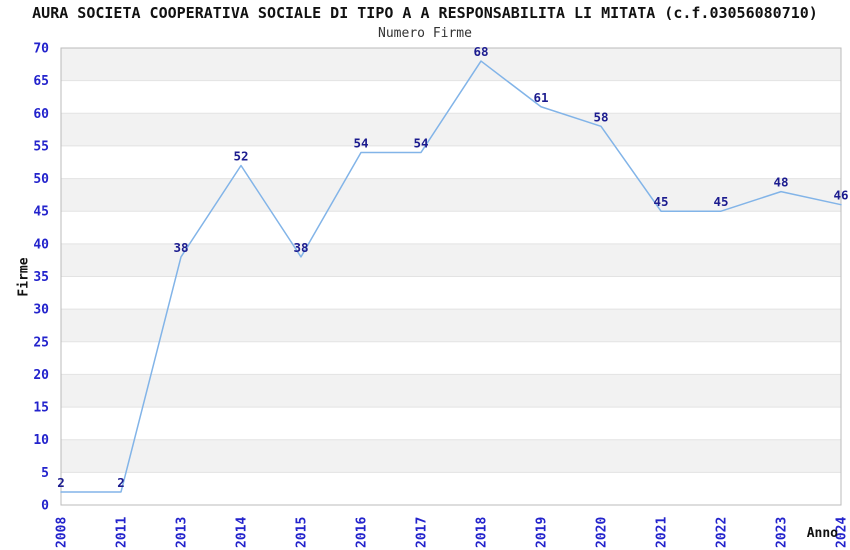 The image size is (850, 550). I want to click on data-point-label: 46, so click(840, 195).